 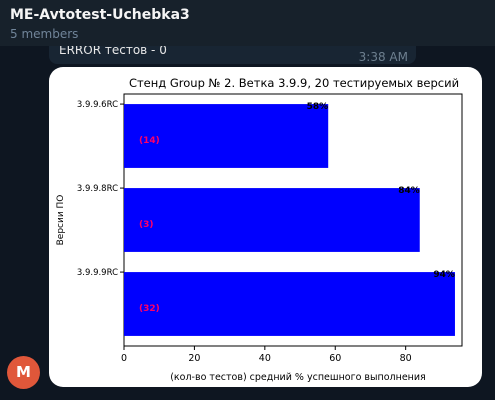 What do you see at coordinates (444, 275) in the screenshot?
I see `bar-value-label: 94%` at bounding box center [444, 275].